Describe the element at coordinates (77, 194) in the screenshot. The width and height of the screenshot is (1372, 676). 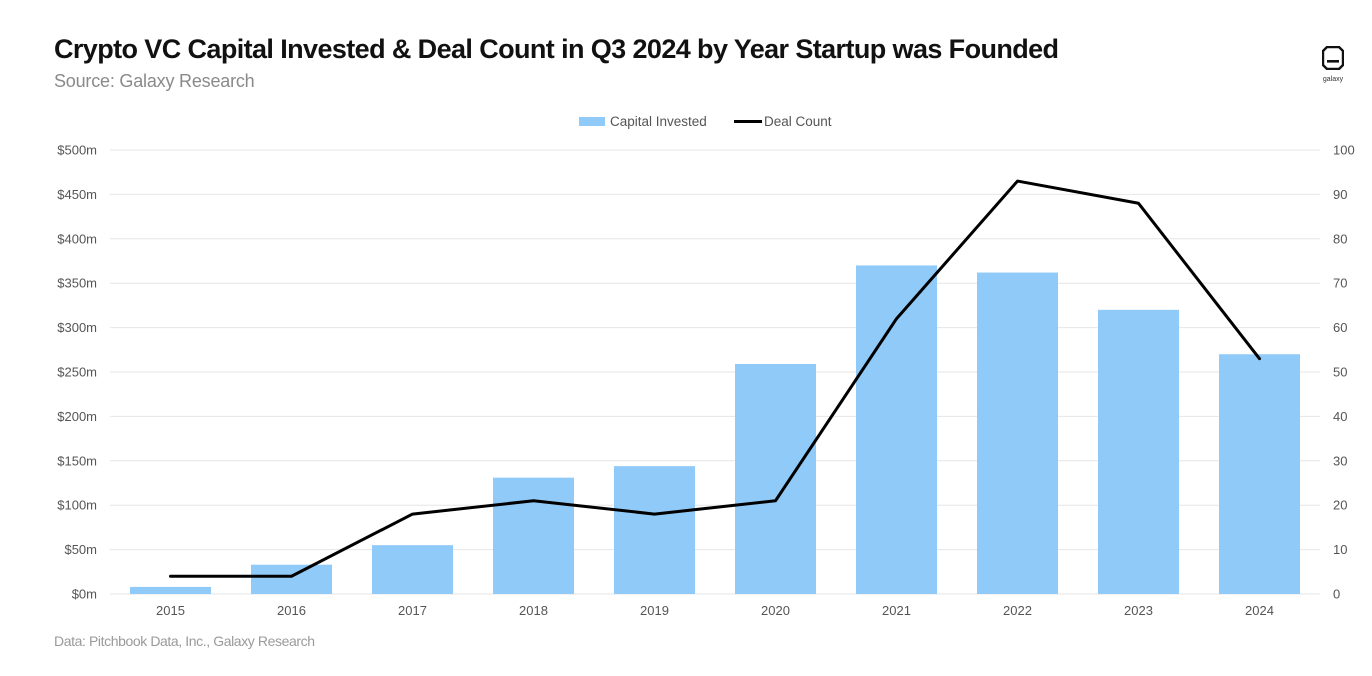
I see `left-axis-tick-label: $450m` at that location.